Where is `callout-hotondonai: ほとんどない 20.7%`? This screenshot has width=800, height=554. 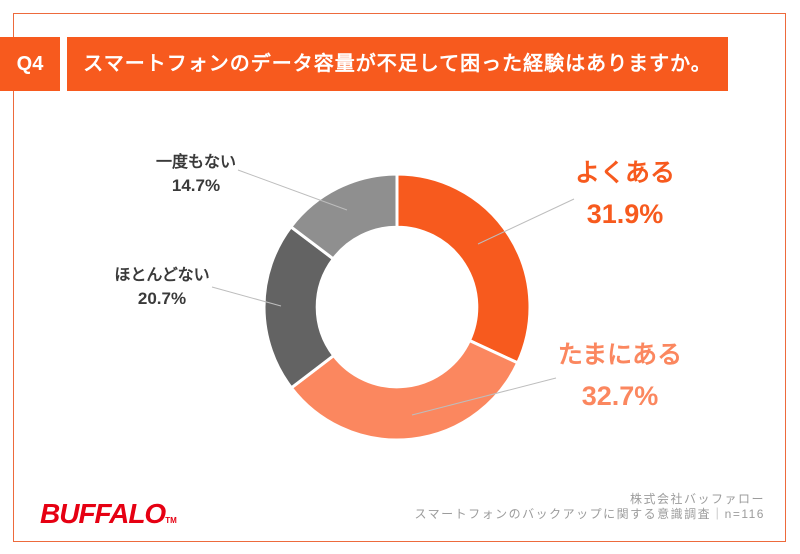
callout-hotondonai: ほとんどない 20.7% is located at coordinates (162, 287).